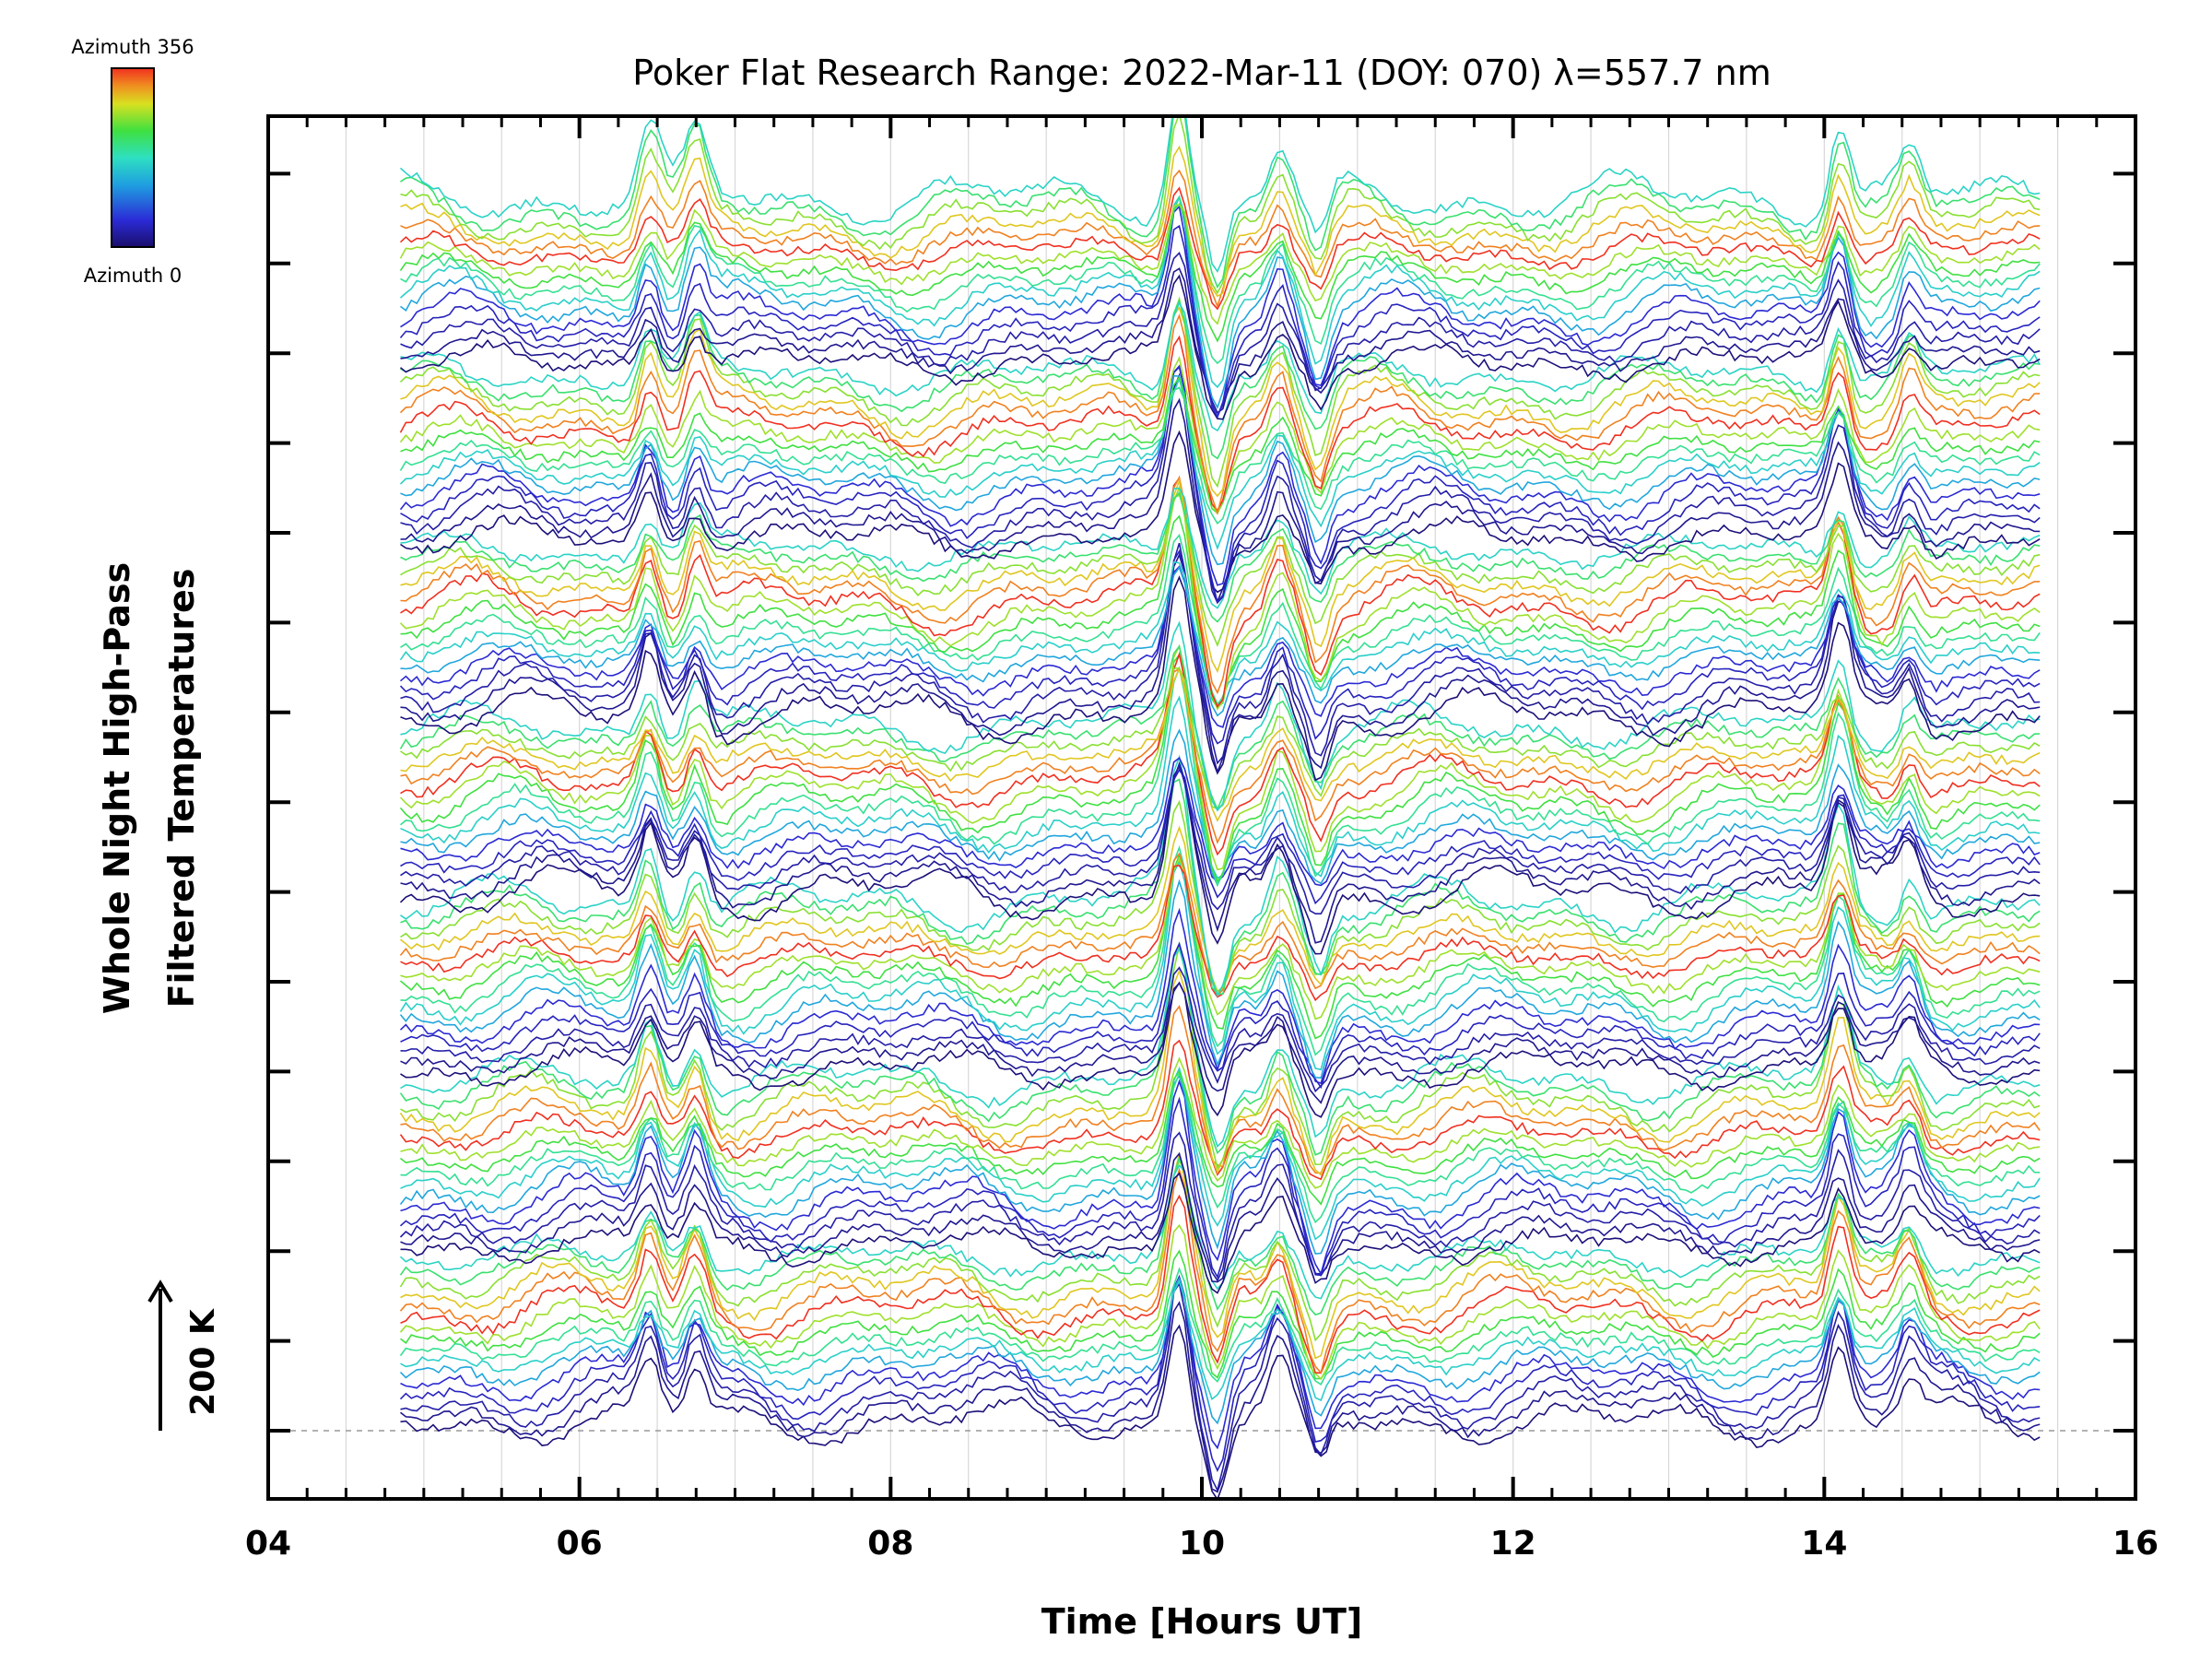  Describe the element at coordinates (132, 47) in the screenshot. I see `legend-top-label: Azimuth 356` at that location.